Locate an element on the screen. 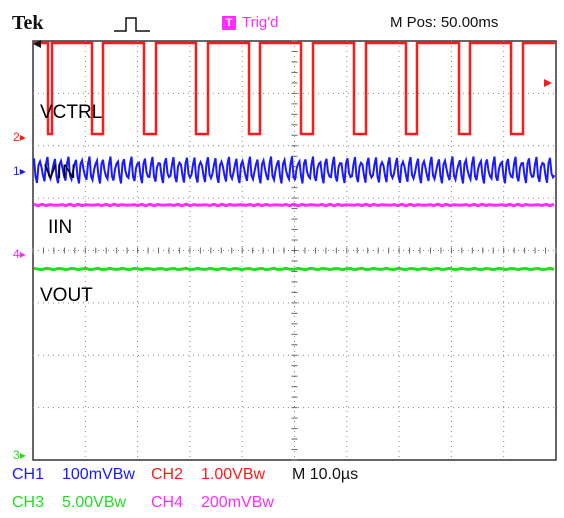 This screenshot has height=518, width=564. vout-label: VOUT is located at coordinates (66, 295).